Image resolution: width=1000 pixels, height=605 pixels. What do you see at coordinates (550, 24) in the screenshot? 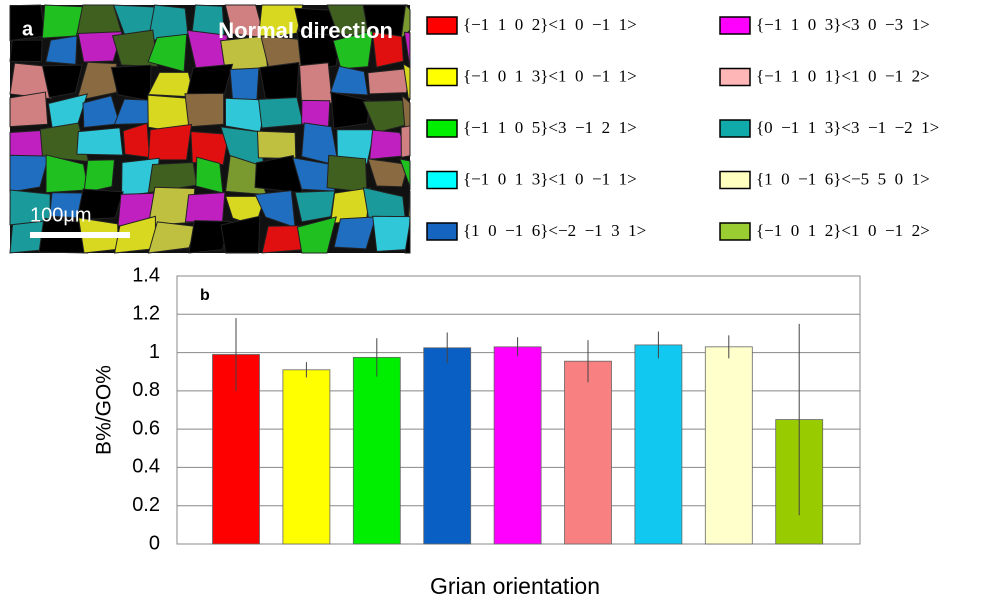
I see `legend-label: {−1 1 0 2}<1 0 −1 1>` at bounding box center [550, 24].